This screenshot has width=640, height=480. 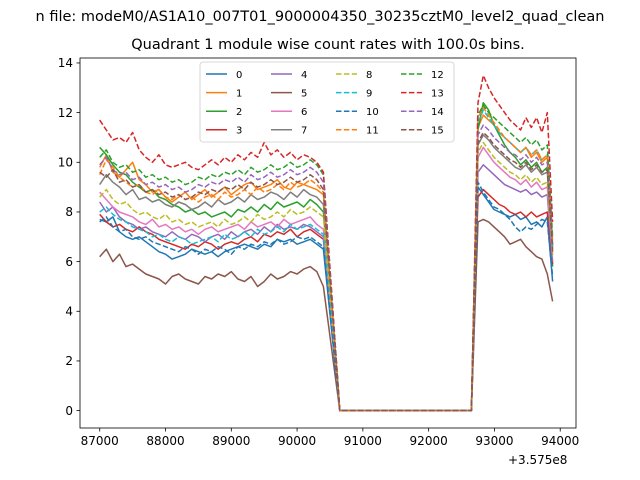 I want to click on legend-label-13: 13, so click(x=437, y=93).